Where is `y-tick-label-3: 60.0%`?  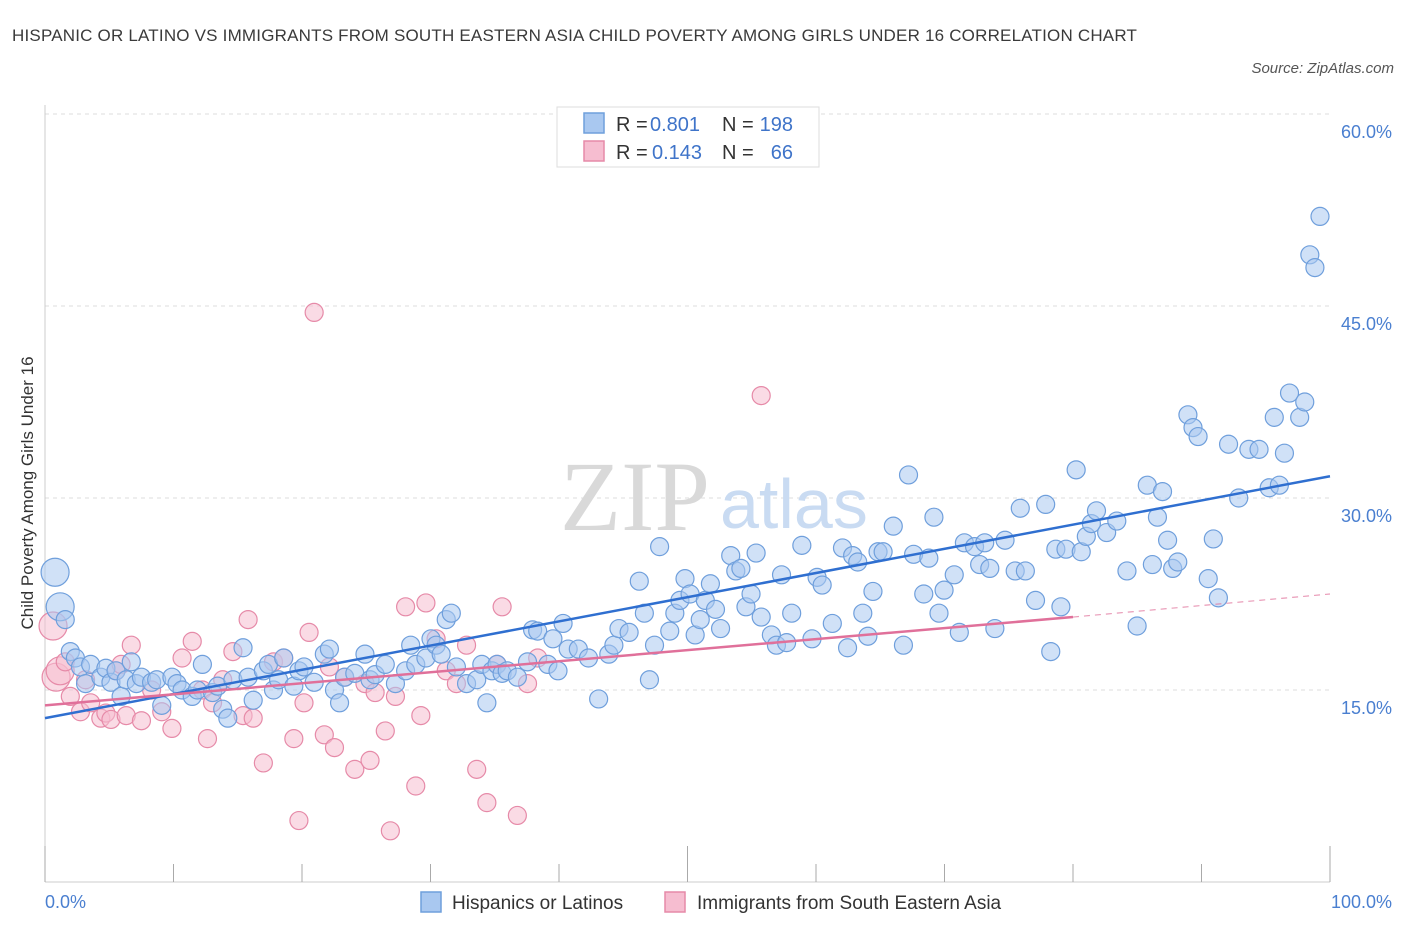 y-tick-label-3: 60.0% is located at coordinates (1366, 132).